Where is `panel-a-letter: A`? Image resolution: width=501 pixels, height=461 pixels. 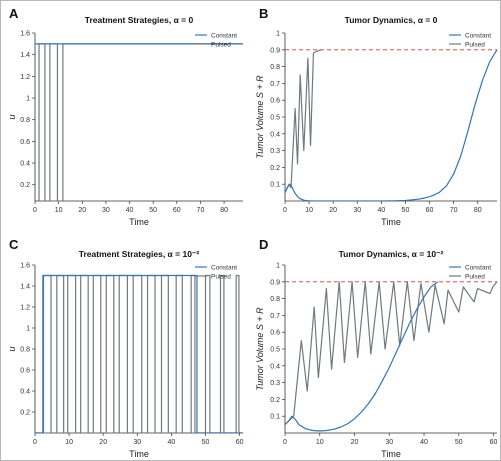
panel-a-letter: A is located at coordinates (14, 13).